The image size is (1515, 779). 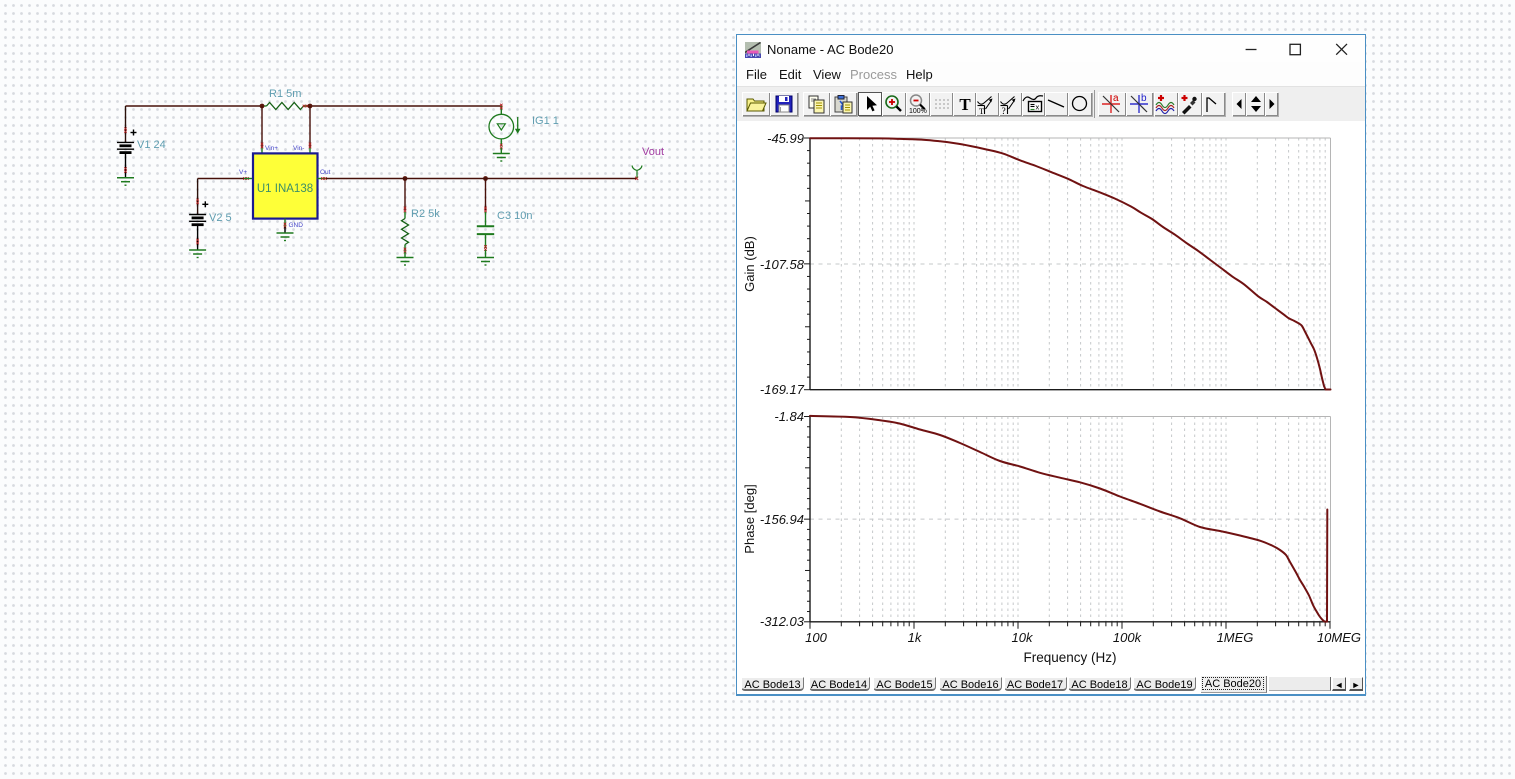 I want to click on svg-text: a, so click(x=1116, y=98).